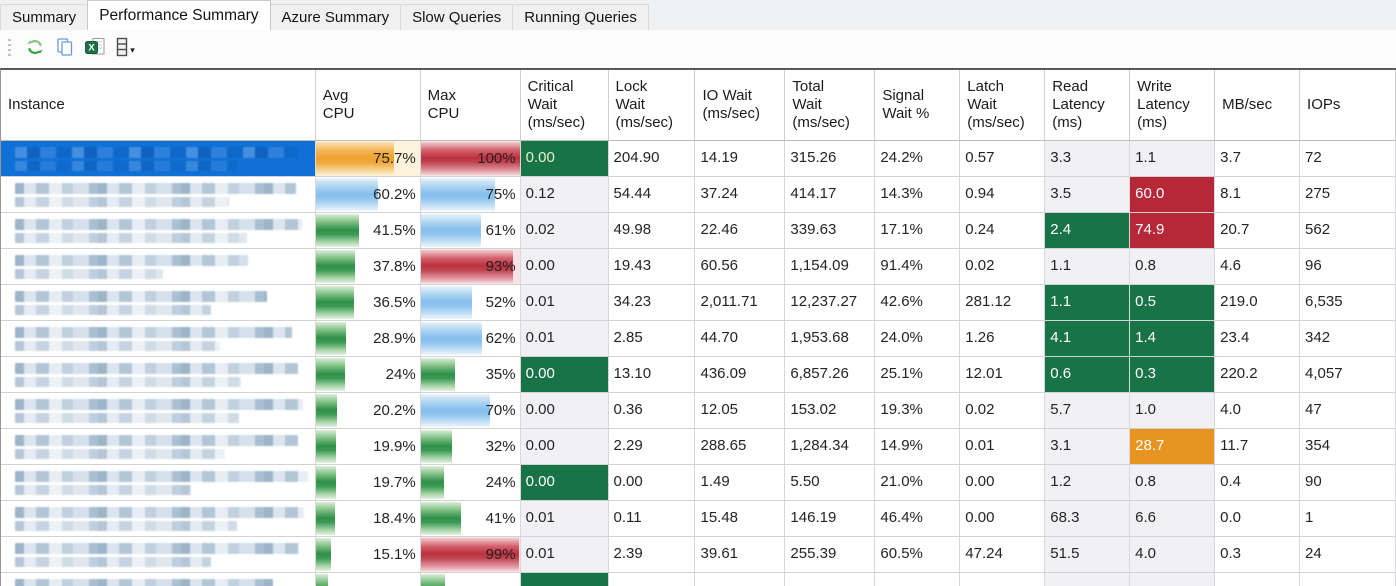  I want to click on cell-read_latency: 51.5, so click(1088, 554).